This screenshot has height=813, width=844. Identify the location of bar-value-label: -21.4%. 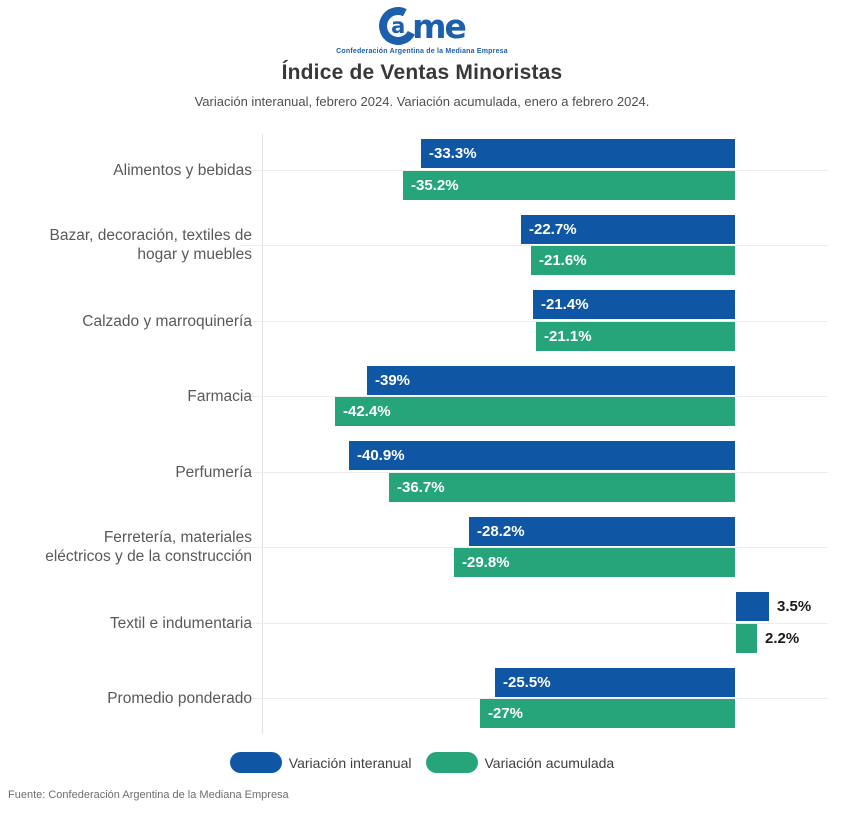
(565, 304).